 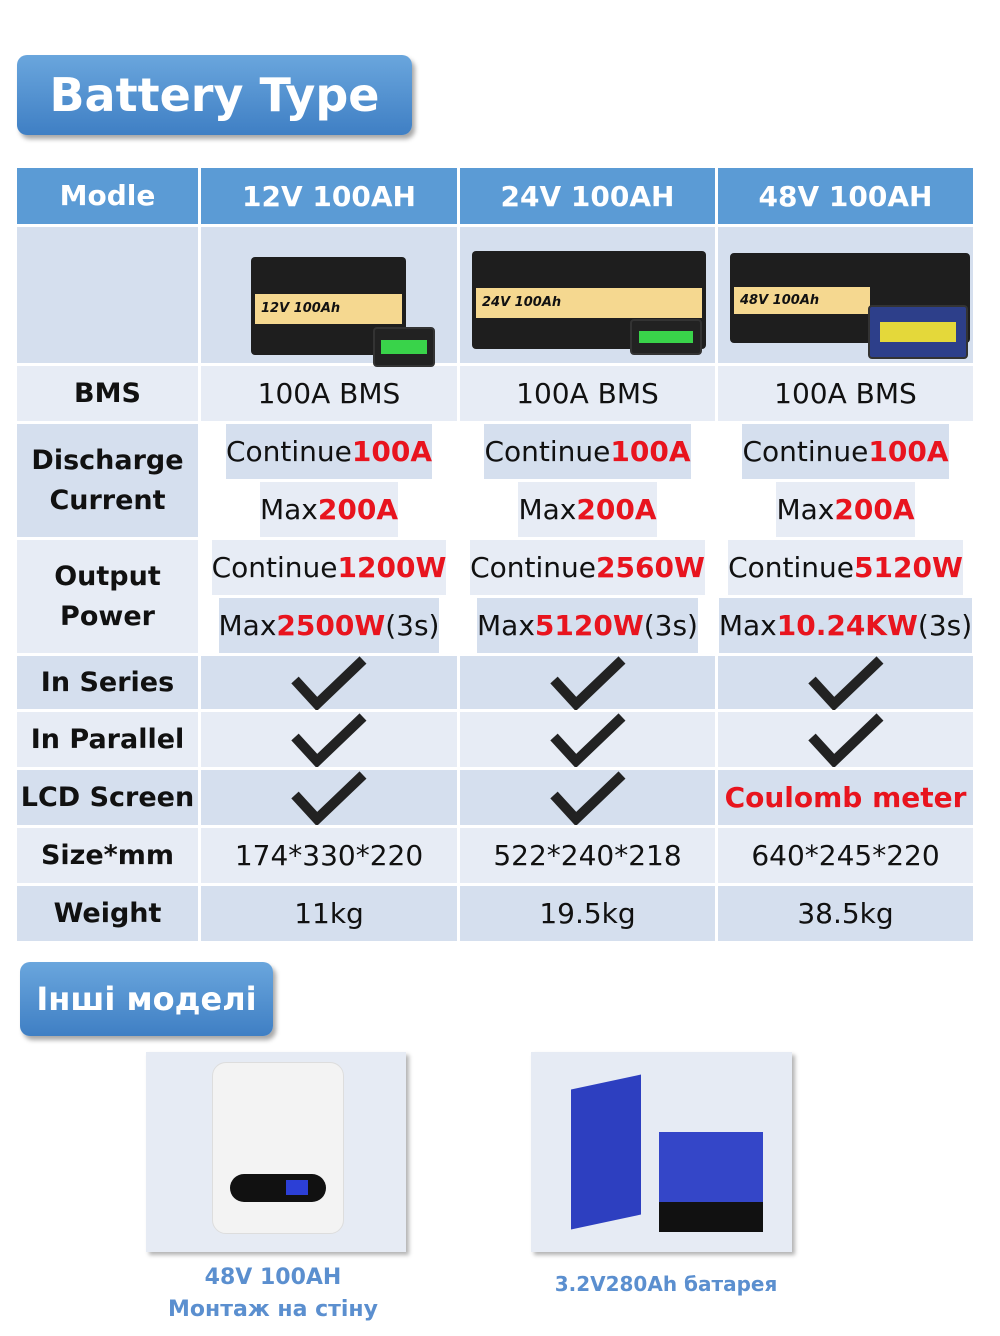 What do you see at coordinates (845, 196) in the screenshot?
I see `header-48v: 48V 100AH` at bounding box center [845, 196].